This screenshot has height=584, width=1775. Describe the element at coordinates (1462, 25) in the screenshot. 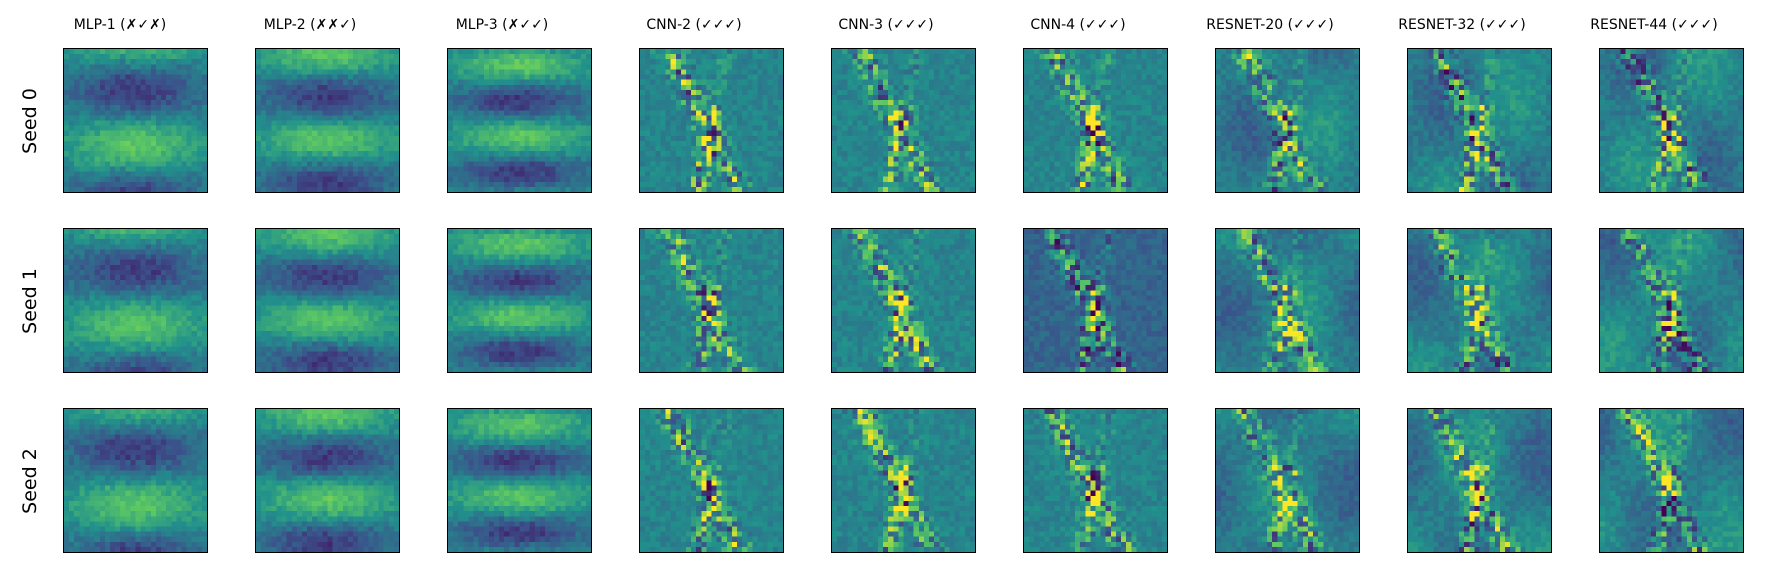

I see `column-title: RESNET-32 (✓✓✓)` at that location.